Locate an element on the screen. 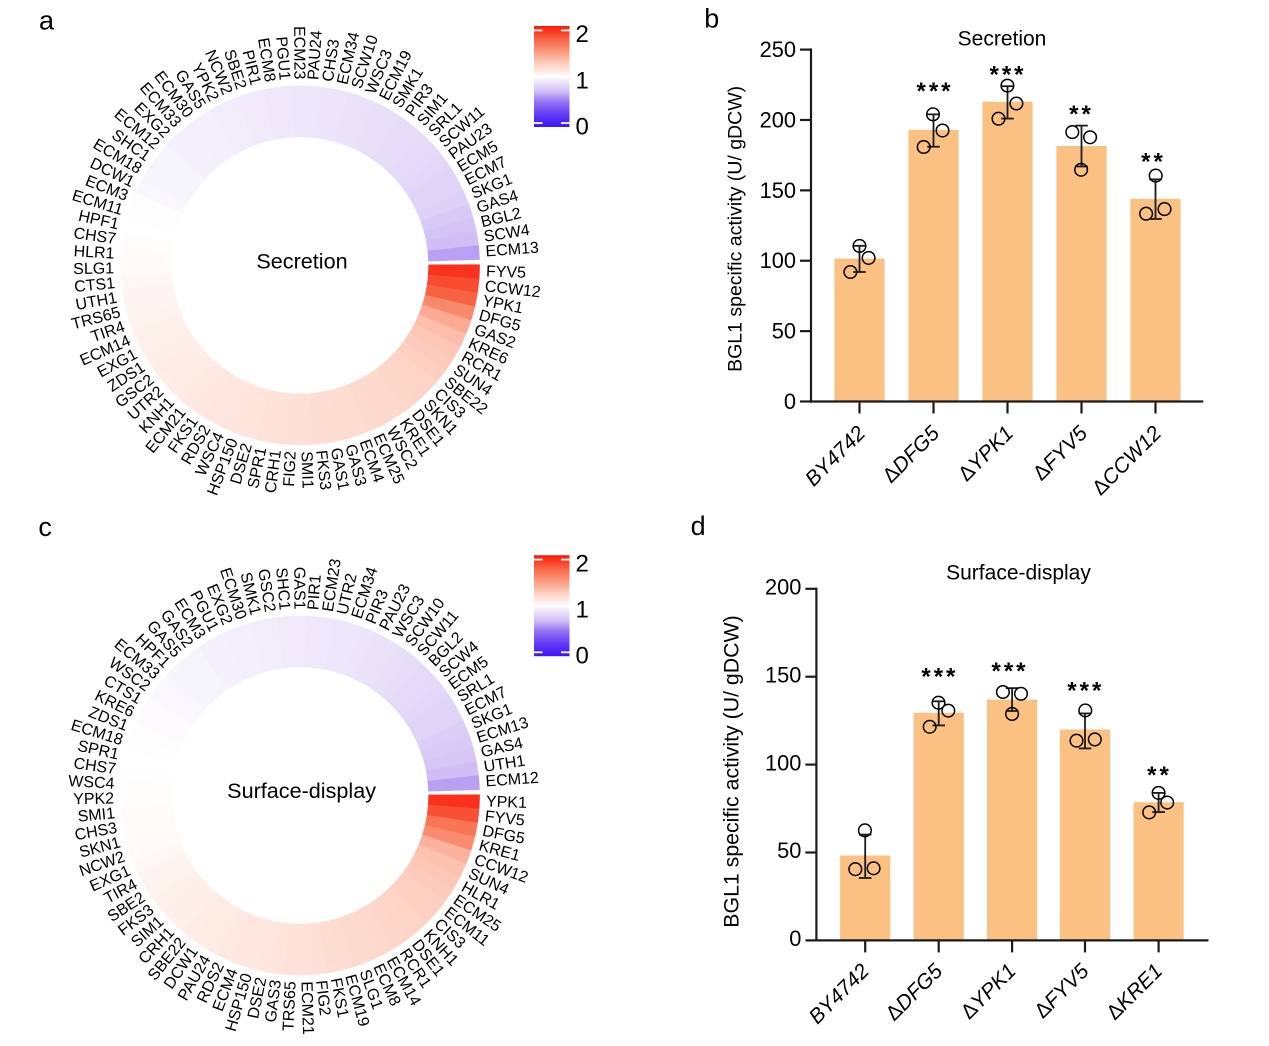  svg-text: PIR1 is located at coordinates (315, 592).